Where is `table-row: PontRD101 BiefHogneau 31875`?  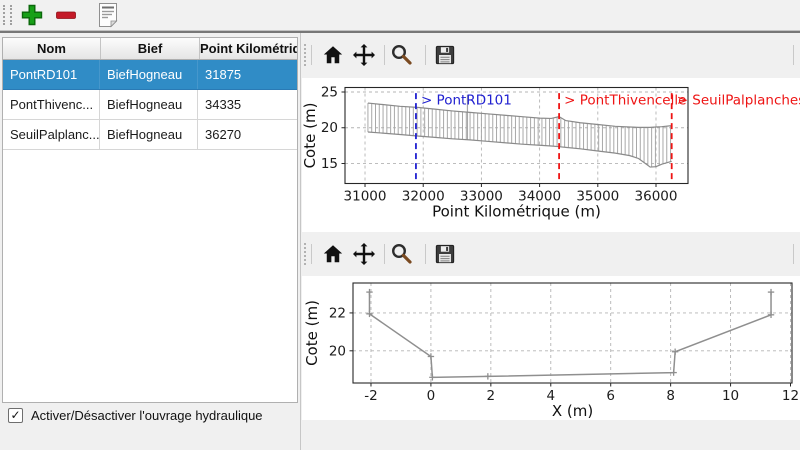 table-row: PontRD101 BiefHogneau 31875 is located at coordinates (150, 75).